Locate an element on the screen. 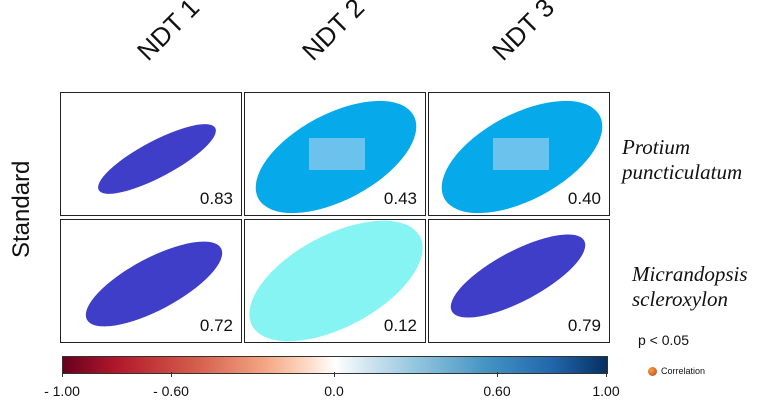 The width and height of the screenshot is (769, 401). legend-key: Correlation is located at coordinates (676, 371).